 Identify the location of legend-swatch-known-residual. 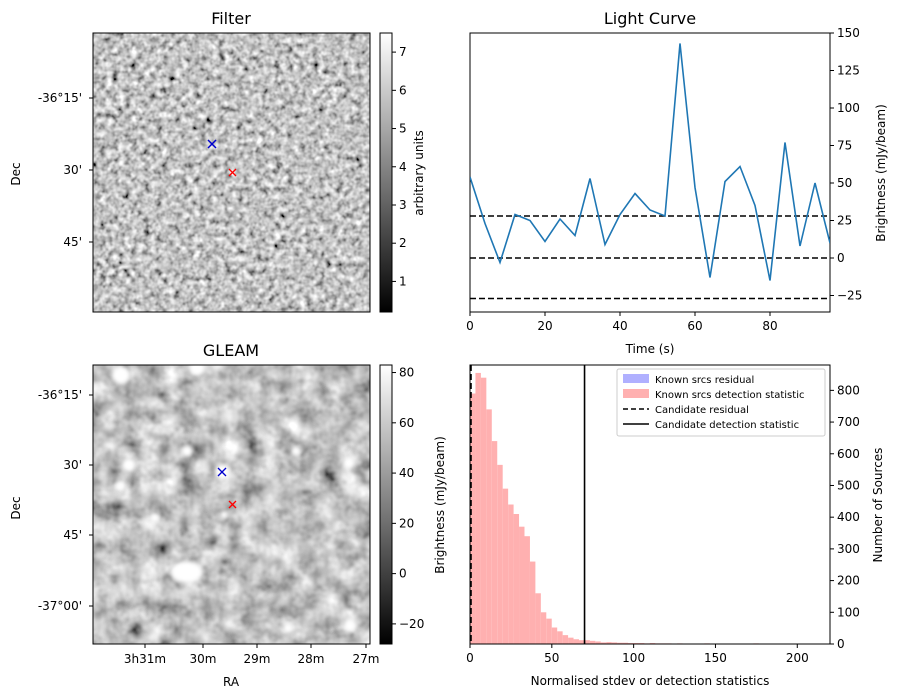
(636, 378).